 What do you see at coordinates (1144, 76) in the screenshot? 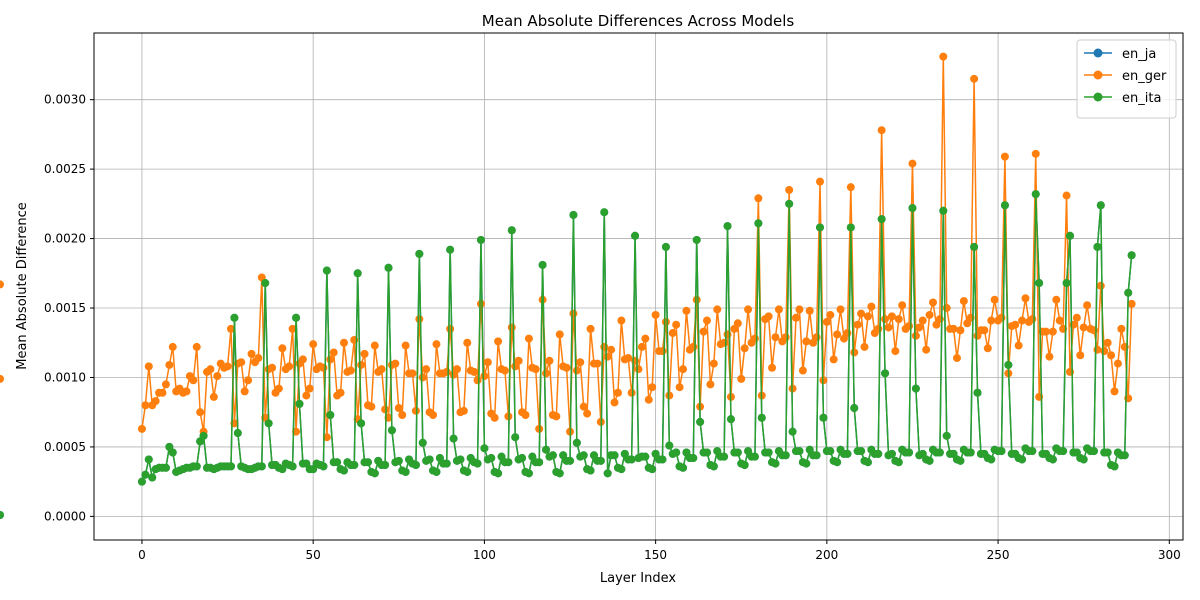
I see `legend-label: en_ger` at bounding box center [1144, 76].